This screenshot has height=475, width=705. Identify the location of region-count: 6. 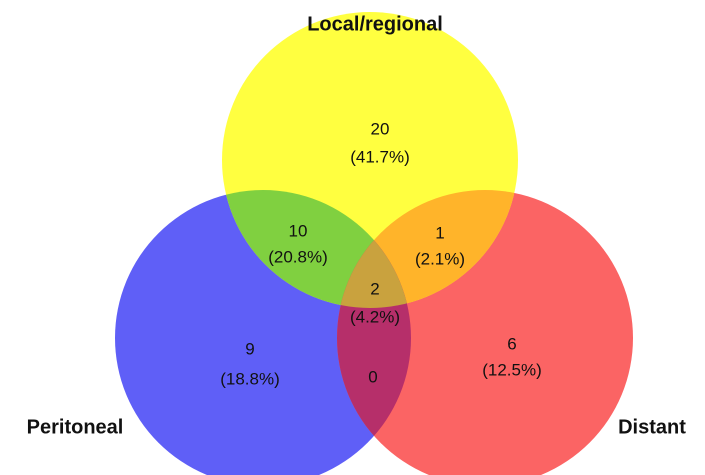
(511, 343).